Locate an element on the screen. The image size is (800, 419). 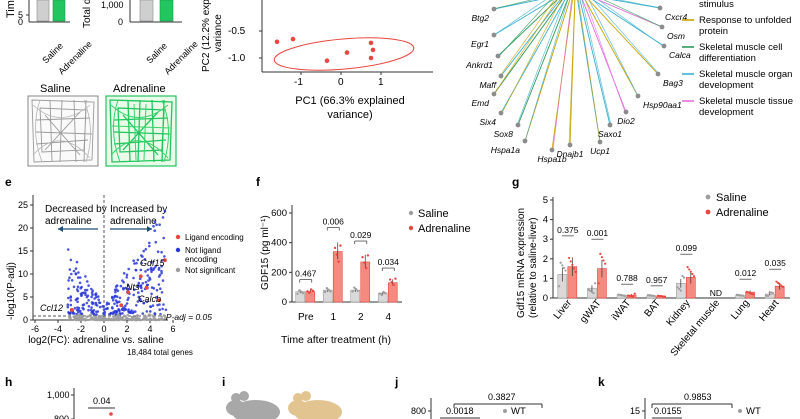
tick-0a: 0 is located at coordinates (20, 22).